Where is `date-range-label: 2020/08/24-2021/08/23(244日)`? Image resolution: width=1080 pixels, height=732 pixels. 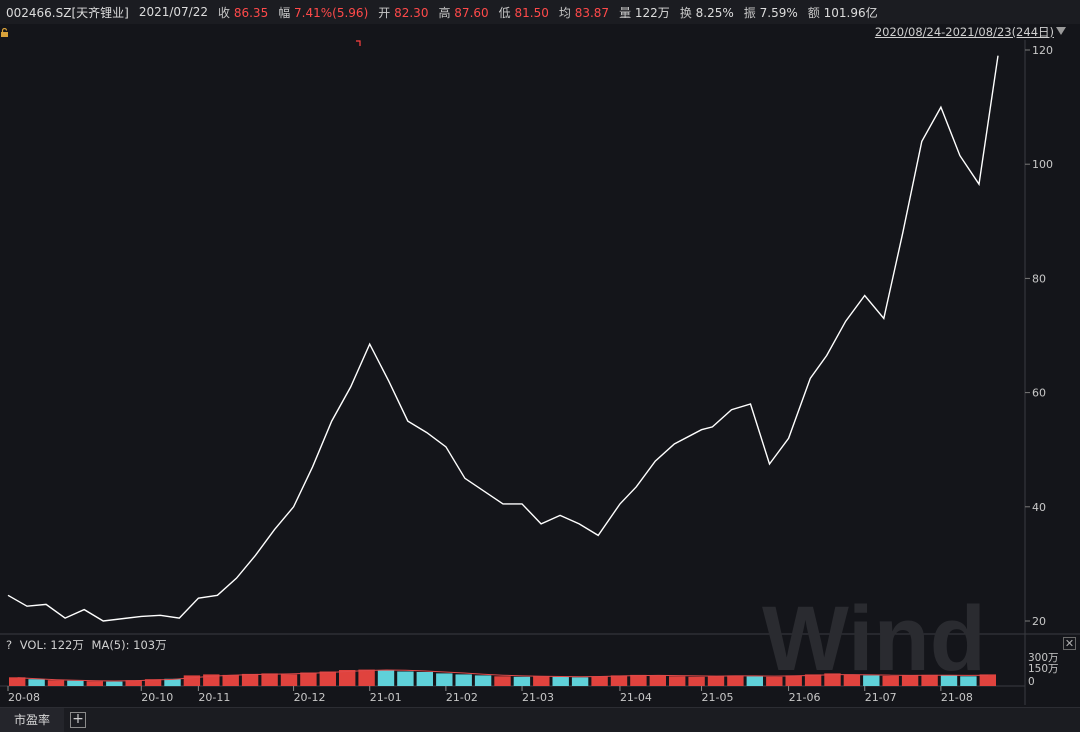
date-range-label: 2020/08/24-2021/08/23(244日) is located at coordinates (964, 32).